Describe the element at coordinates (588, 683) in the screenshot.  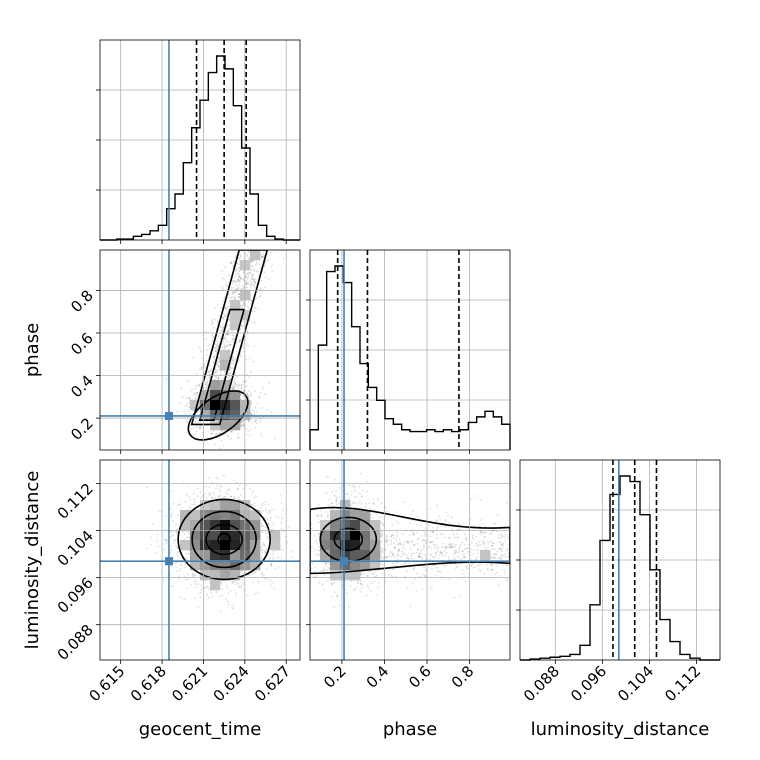
I see `x-tick-label: 0.096` at that location.